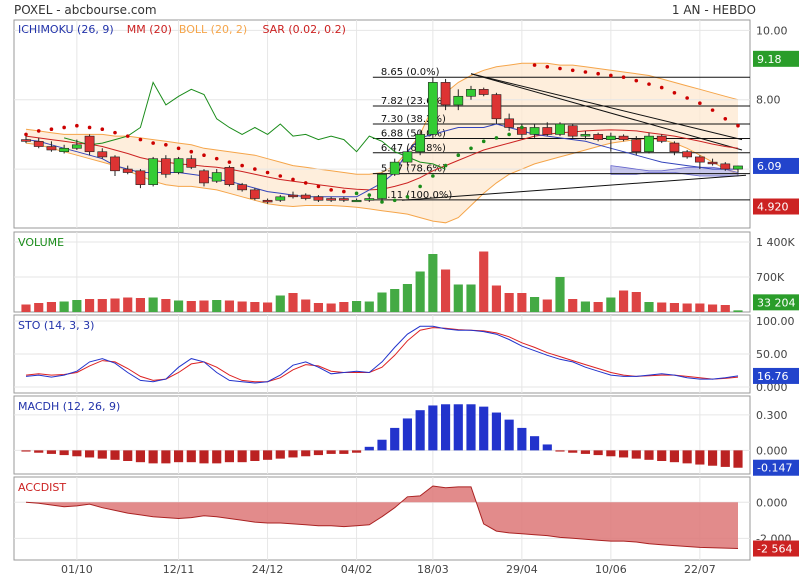 This screenshot has width=800, height=580. Describe the element at coordinates (713, 10) in the screenshot. I see `header-period: 1 AN - HEBDO` at that location.